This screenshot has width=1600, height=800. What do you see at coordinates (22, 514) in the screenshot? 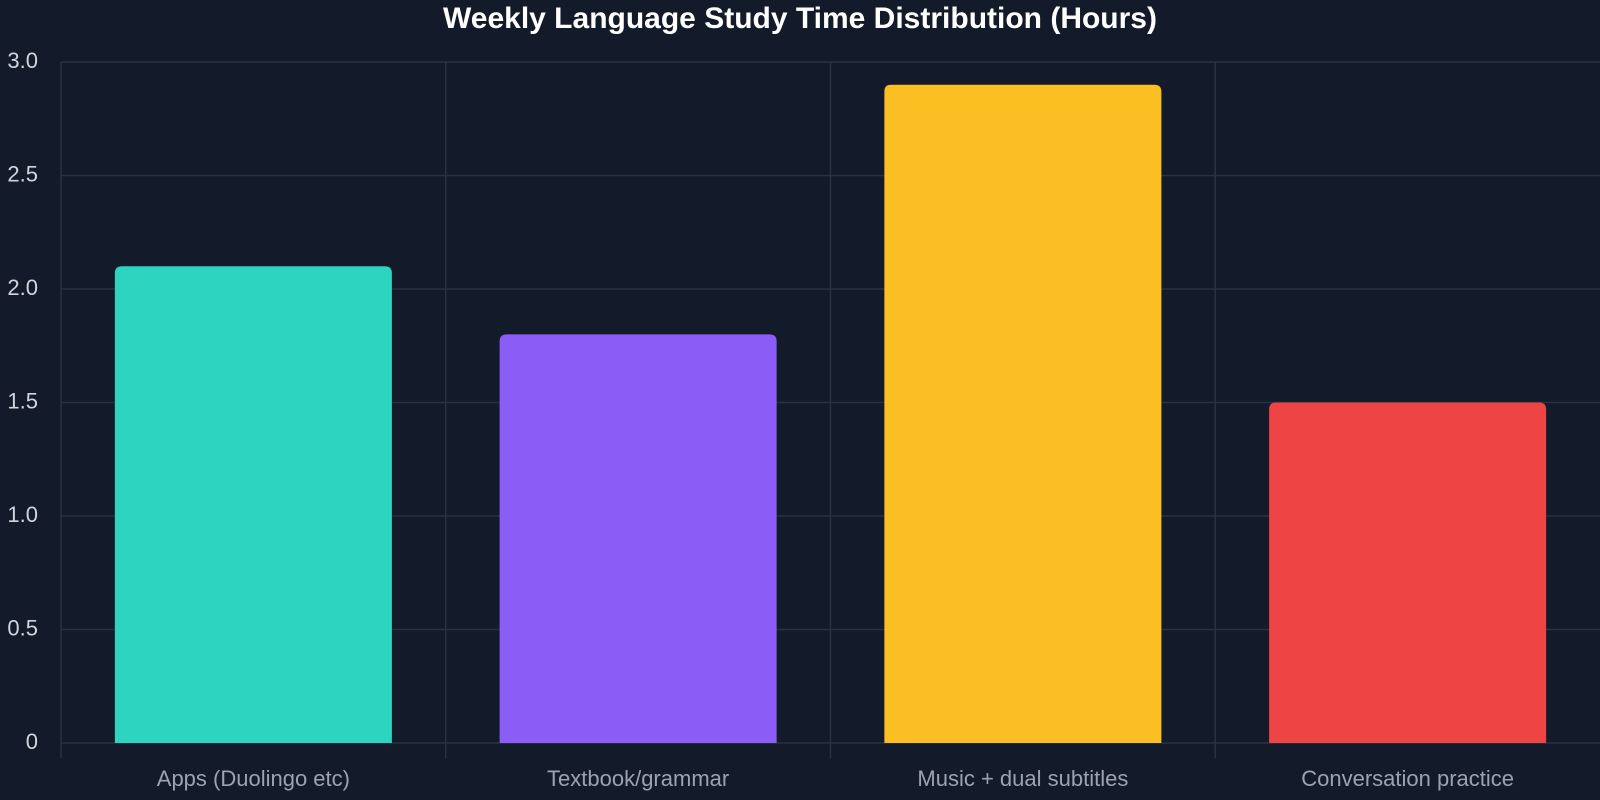
I see `y-tick-label: 1.0` at bounding box center [22, 514].